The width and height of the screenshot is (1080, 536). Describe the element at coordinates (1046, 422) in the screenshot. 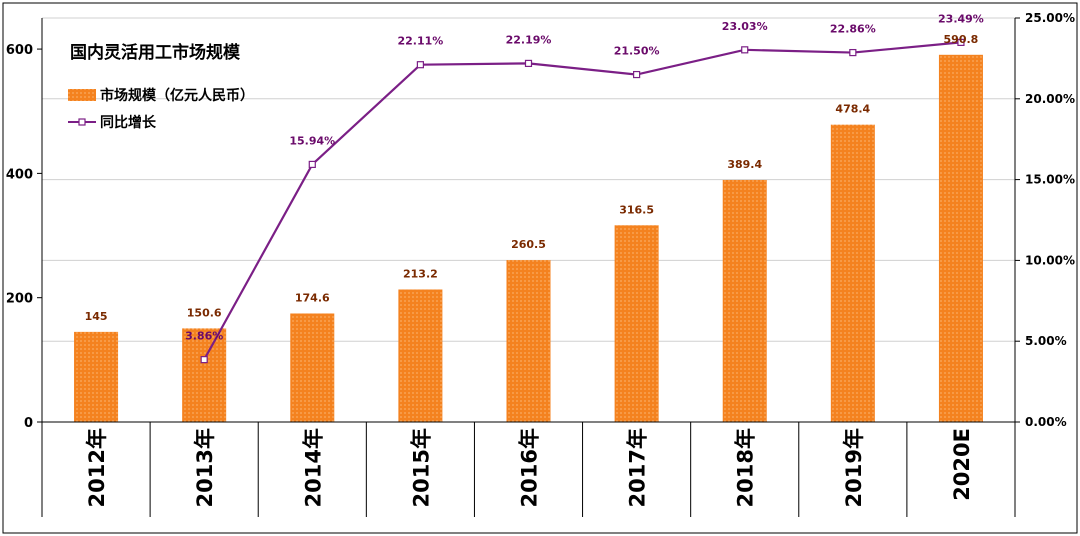

I see `y-right-tick-label: 0.00%` at that location.